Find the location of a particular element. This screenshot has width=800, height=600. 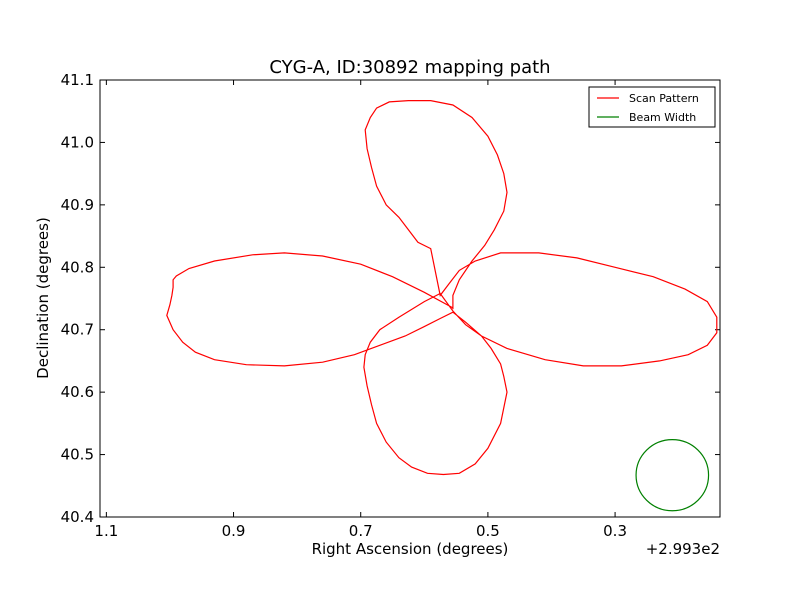

y-tick-label: 40.6 is located at coordinates (77, 392).